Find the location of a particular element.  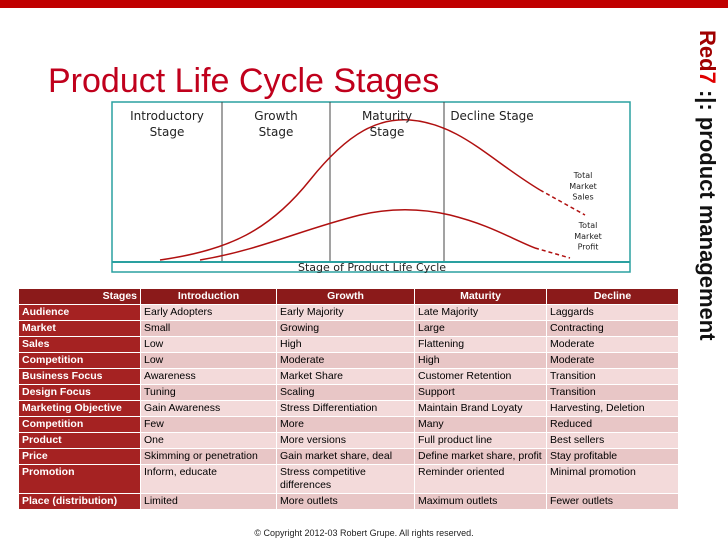

top-bar is located at coordinates (364, 4).